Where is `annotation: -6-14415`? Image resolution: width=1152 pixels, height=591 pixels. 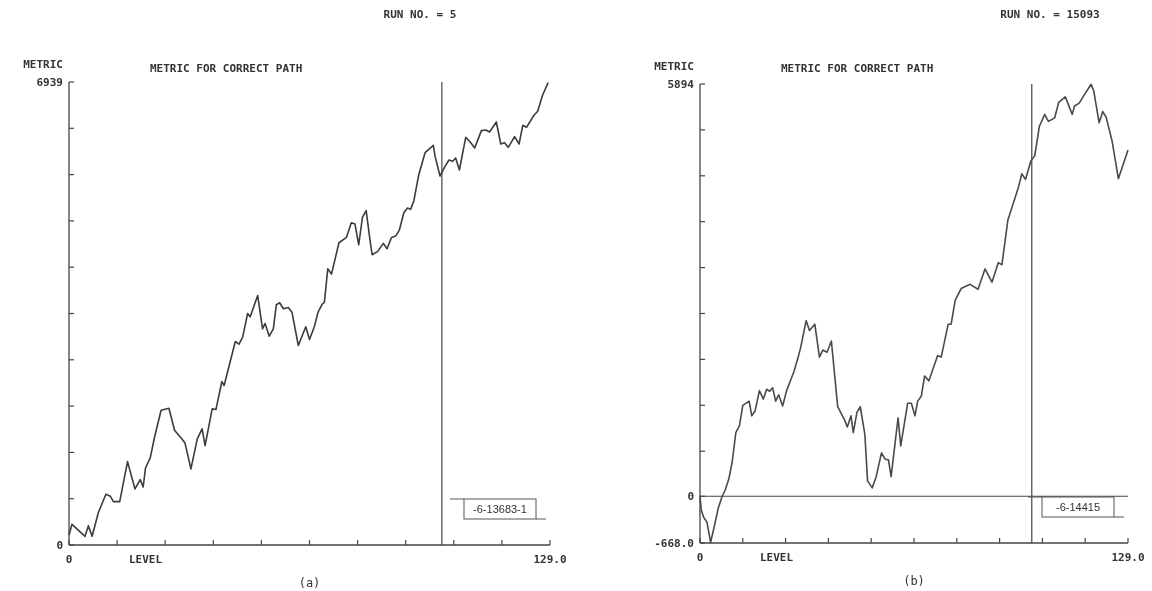 annotation: -6-14415 is located at coordinates (1078, 507).